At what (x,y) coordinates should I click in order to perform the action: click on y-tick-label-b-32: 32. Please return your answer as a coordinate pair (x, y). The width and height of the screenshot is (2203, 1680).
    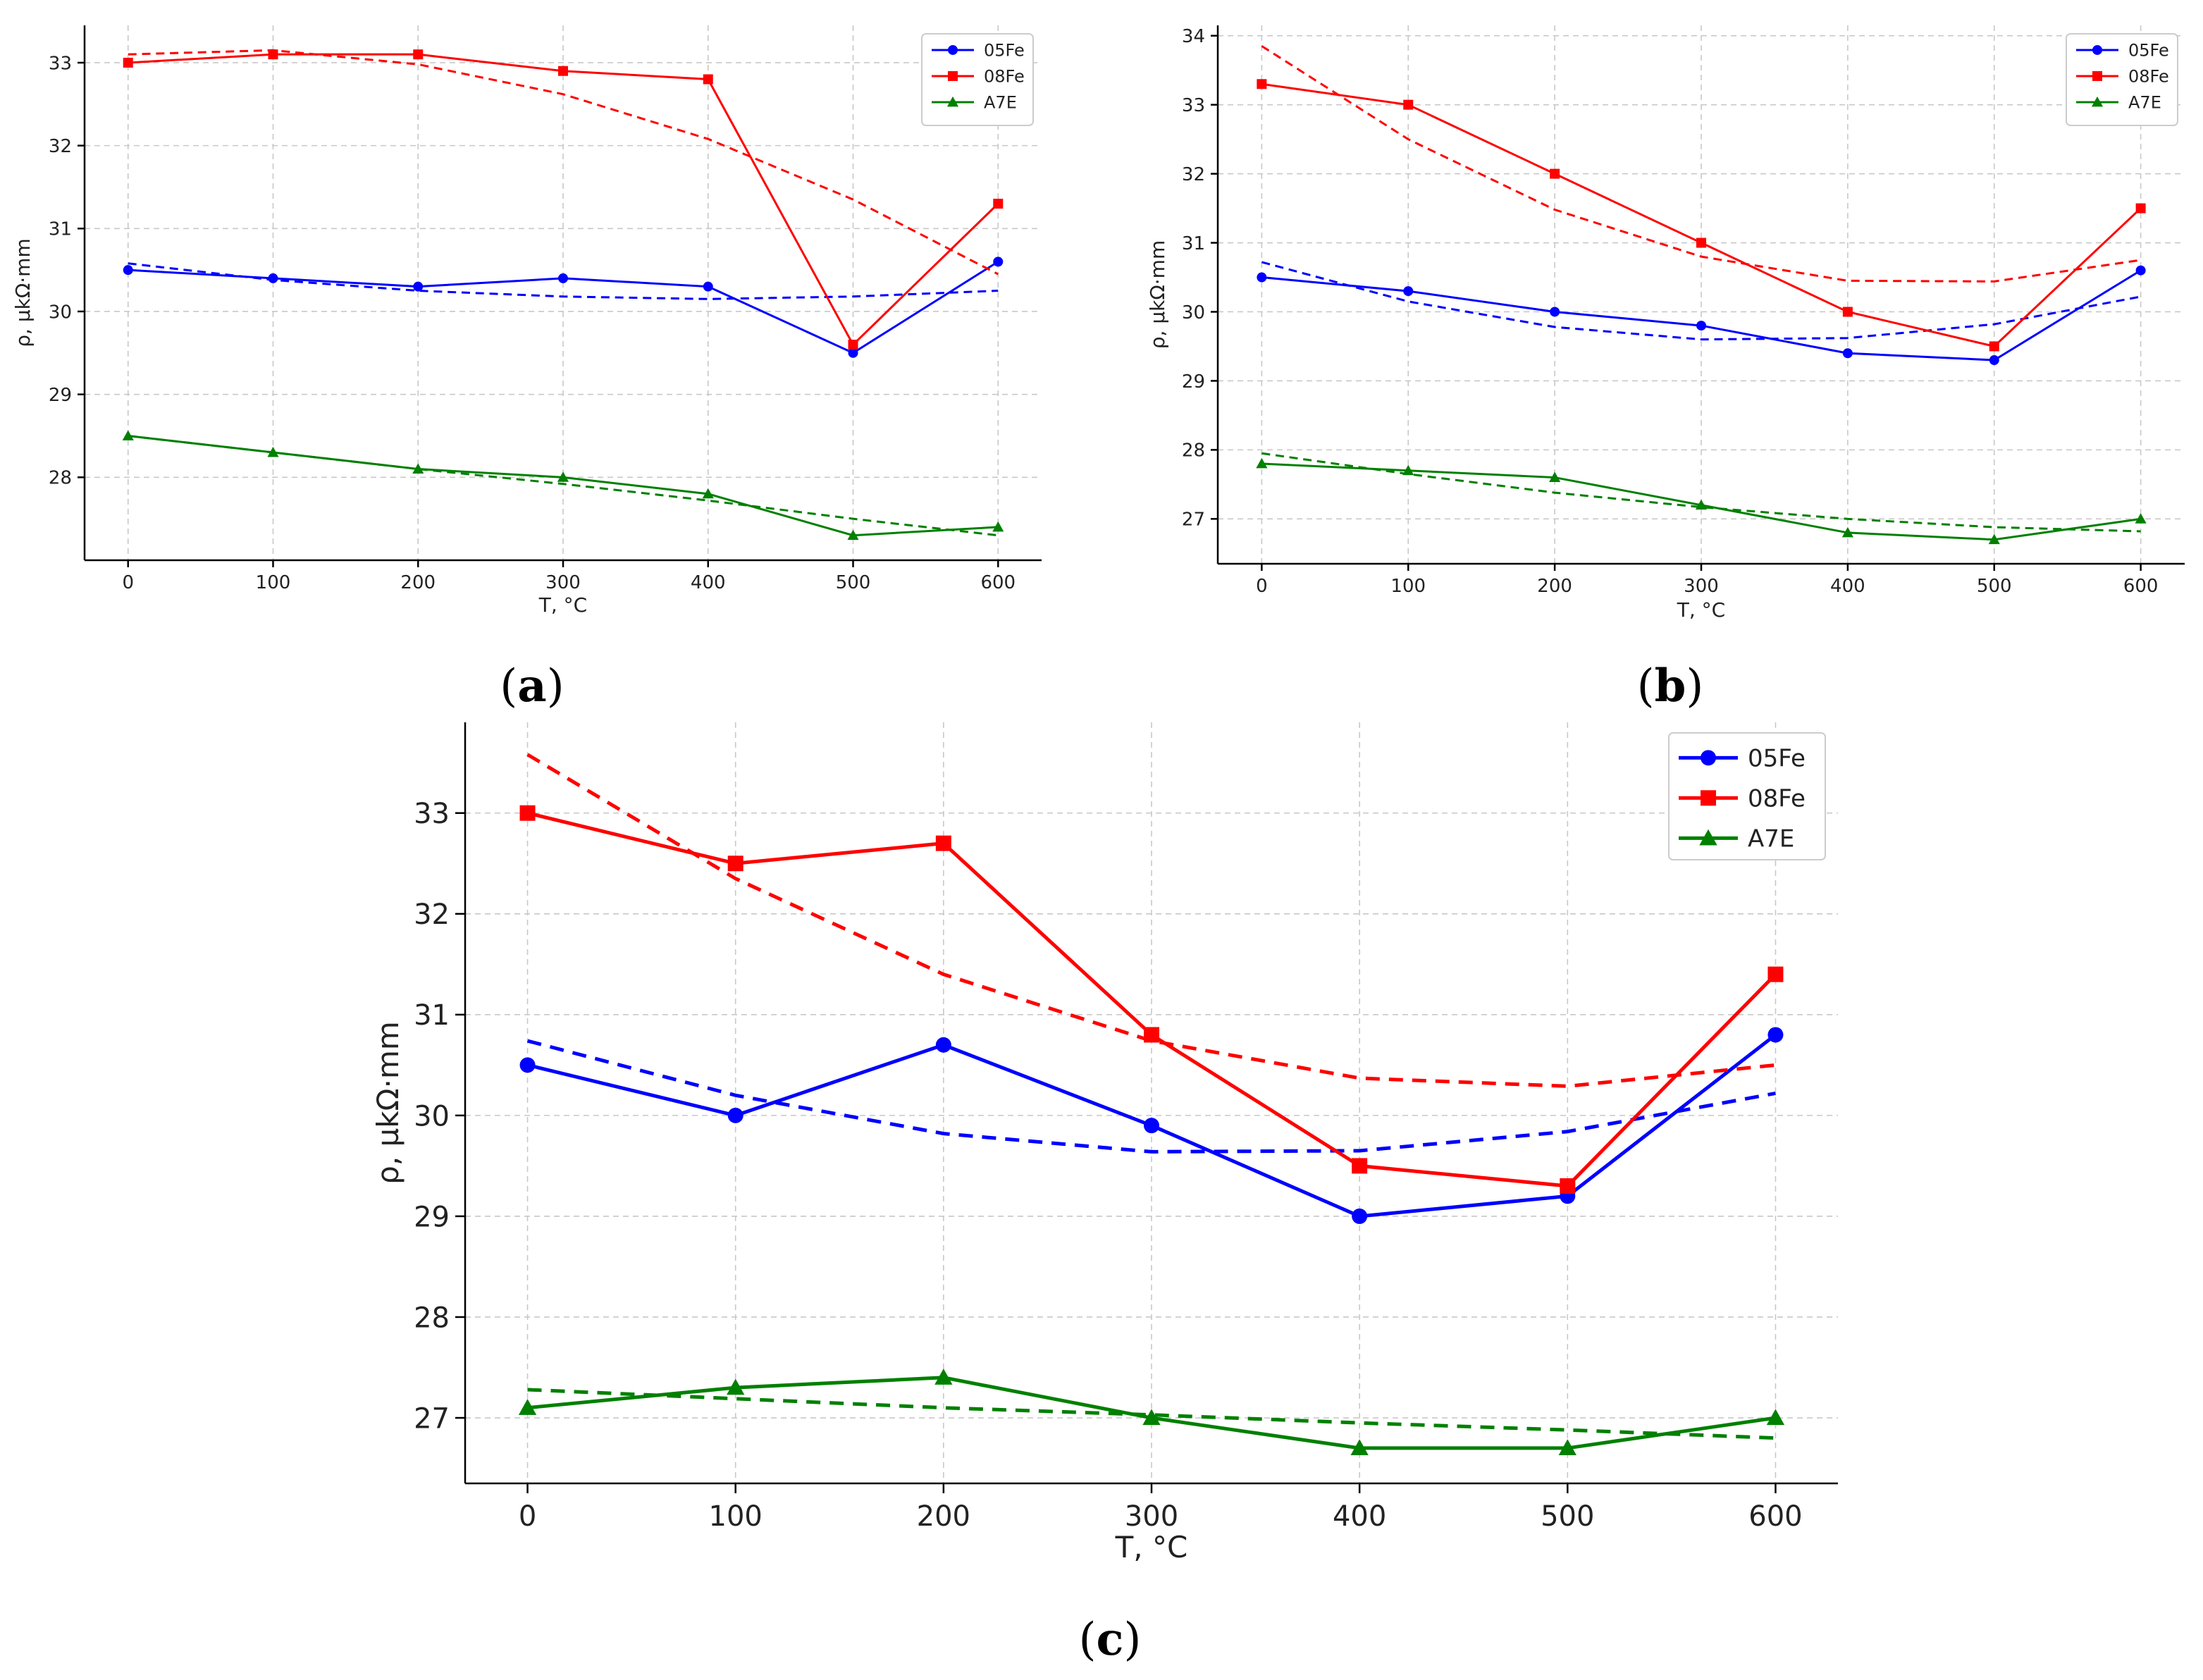
    Looking at the image, I should click on (1193, 174).